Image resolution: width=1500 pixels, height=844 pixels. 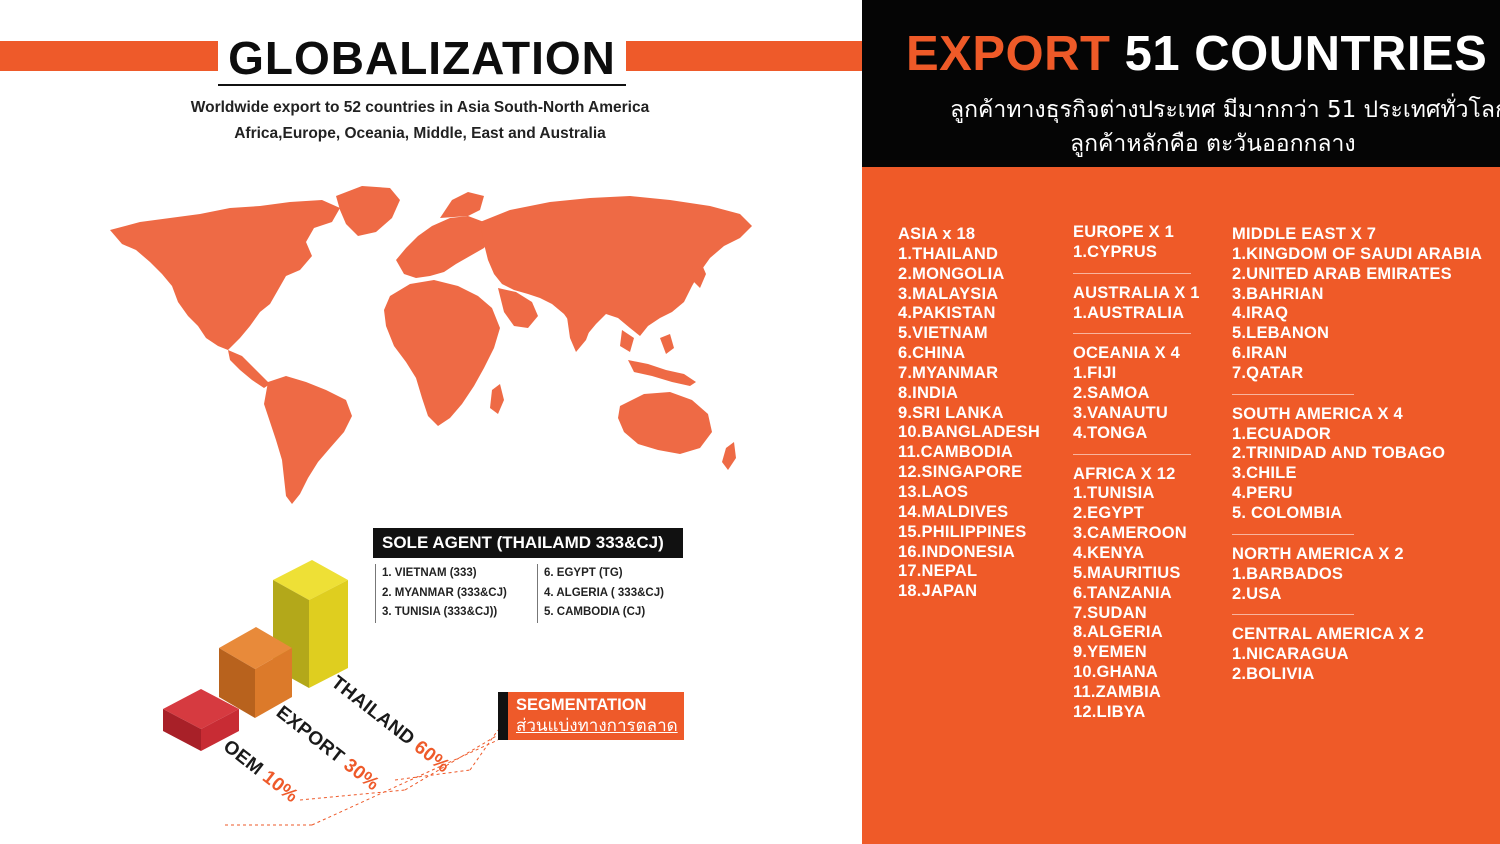 I want to click on country-item: 1.FIJI, so click(x=1095, y=373).